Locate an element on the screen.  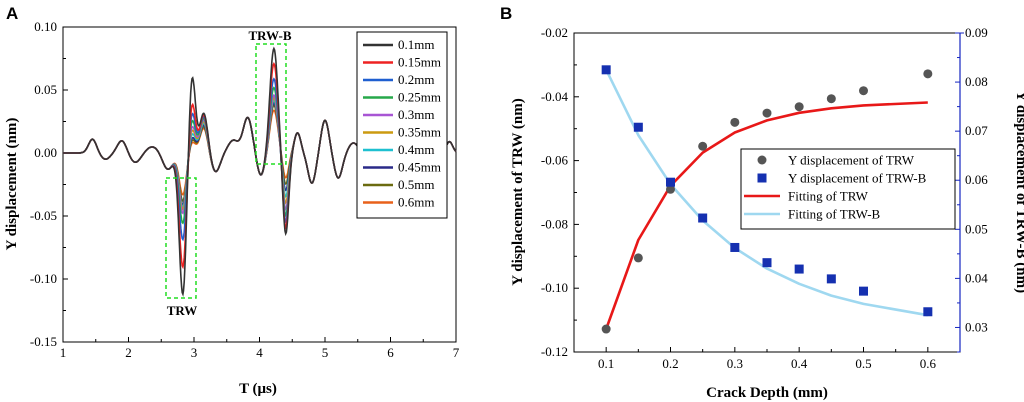
panel-b-y-axis-label-right: Y displacement of TRW-B (nm) is located at coordinates (1018, 192).